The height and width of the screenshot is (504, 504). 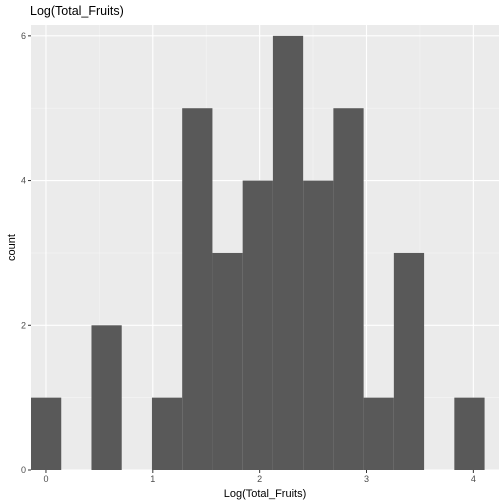 I want to click on y-tick-label: 6, so click(x=23, y=36).